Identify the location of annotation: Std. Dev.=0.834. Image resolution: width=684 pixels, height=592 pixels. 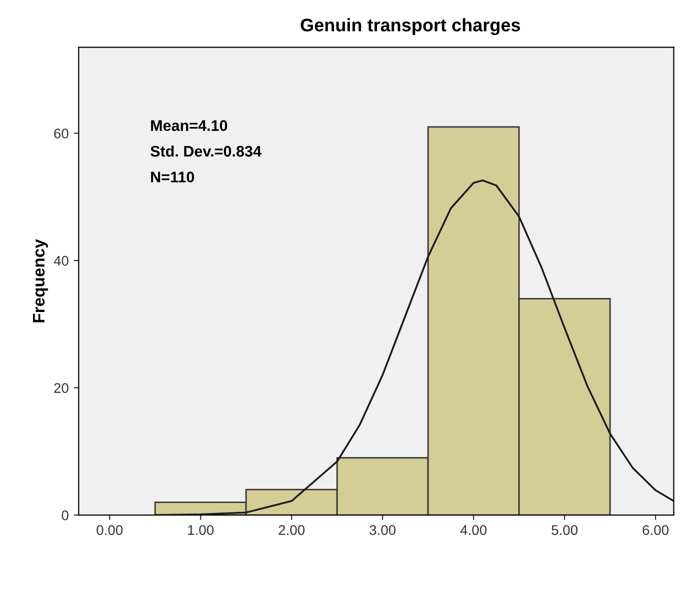
(206, 151).